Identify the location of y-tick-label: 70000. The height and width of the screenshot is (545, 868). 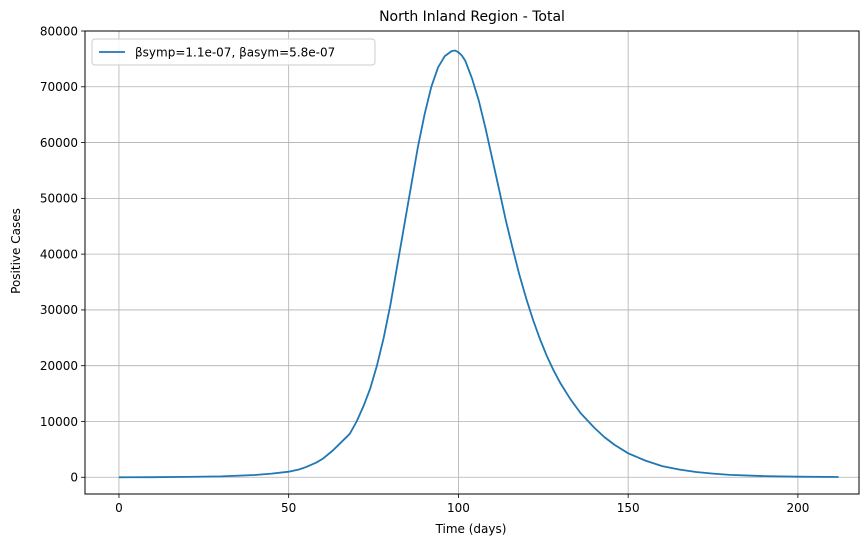
(59, 87).